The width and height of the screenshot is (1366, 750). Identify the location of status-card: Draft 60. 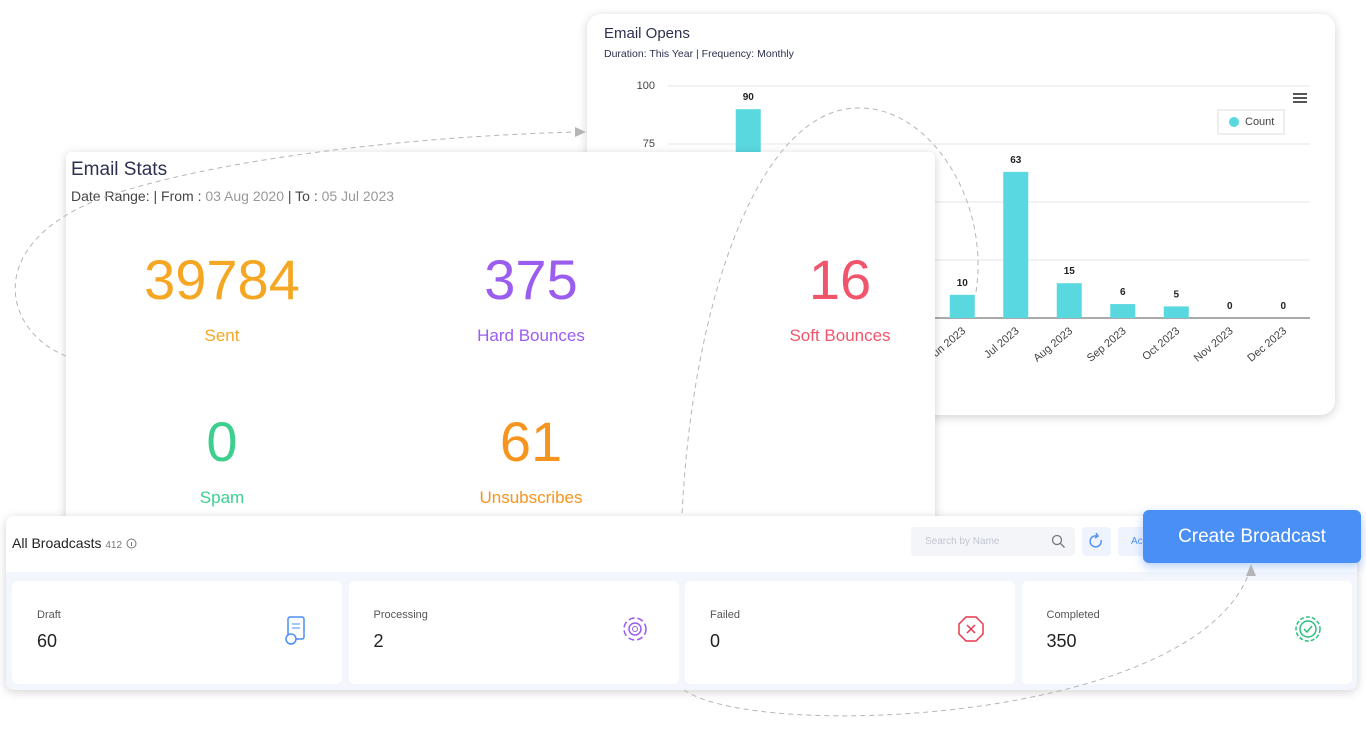
(177, 632).